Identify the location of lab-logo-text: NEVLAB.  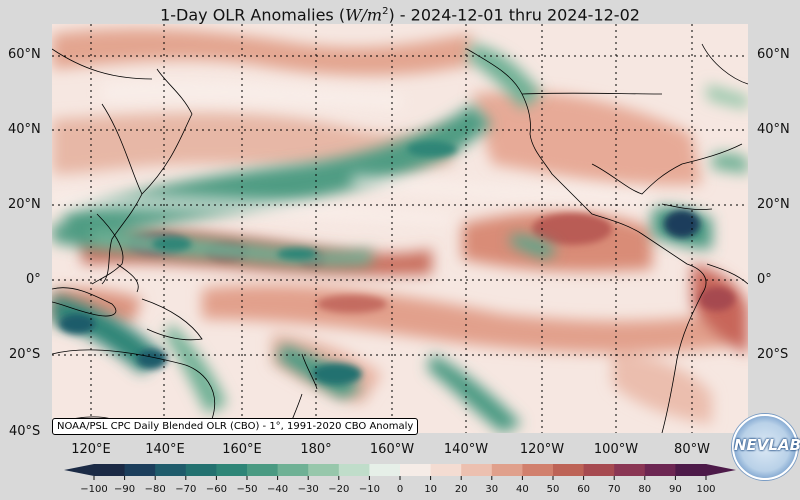
(767, 445).